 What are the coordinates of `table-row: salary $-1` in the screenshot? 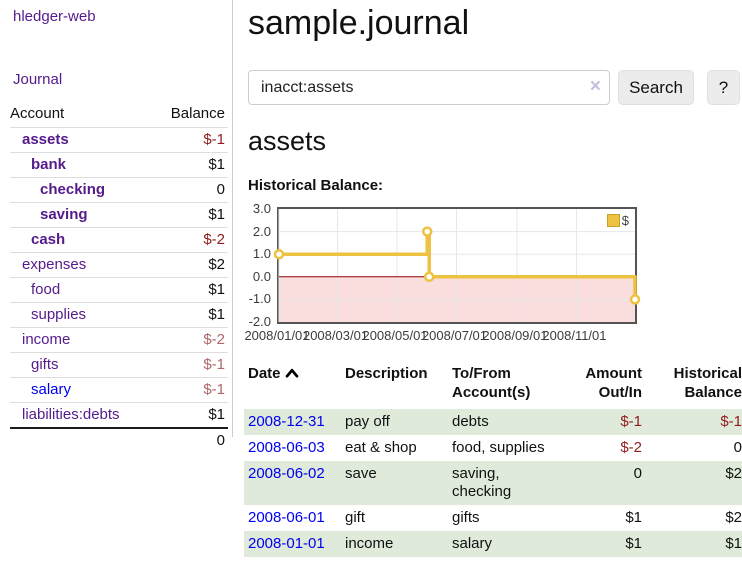 It's located at (119, 390).